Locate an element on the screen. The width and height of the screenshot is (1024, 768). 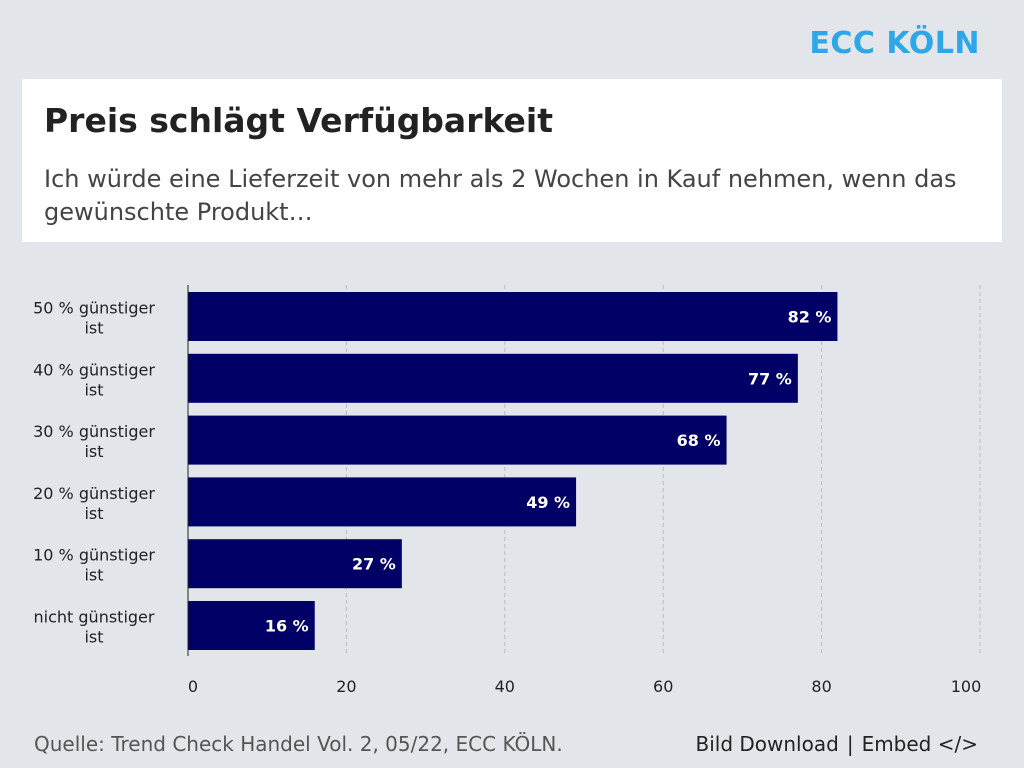
category-label: nicht günstiger ist is located at coordinates (94, 627).